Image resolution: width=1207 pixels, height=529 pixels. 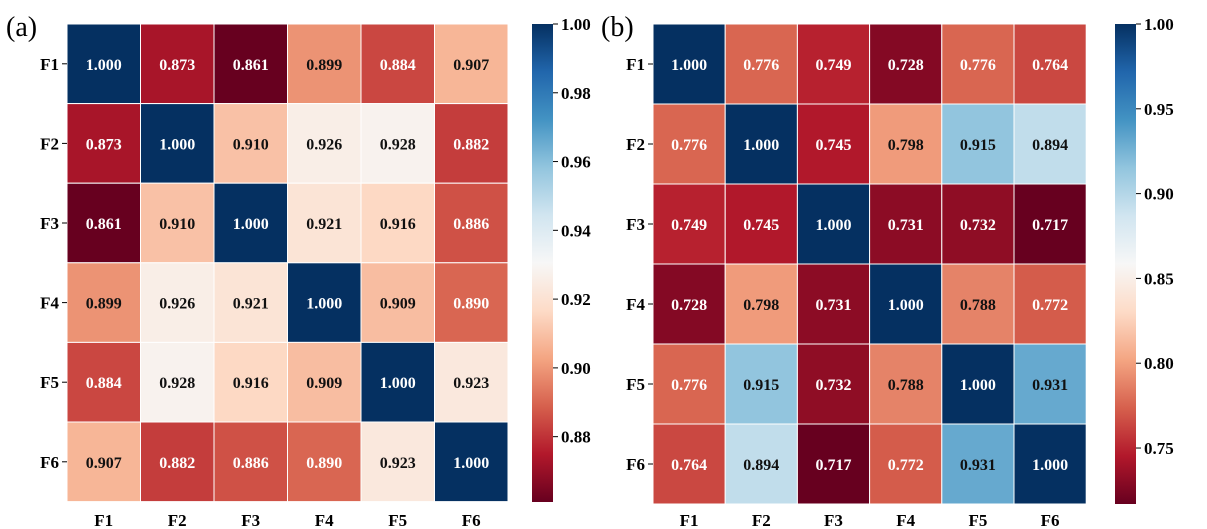 I want to click on row-tick-label: F4, so click(x=49, y=303).